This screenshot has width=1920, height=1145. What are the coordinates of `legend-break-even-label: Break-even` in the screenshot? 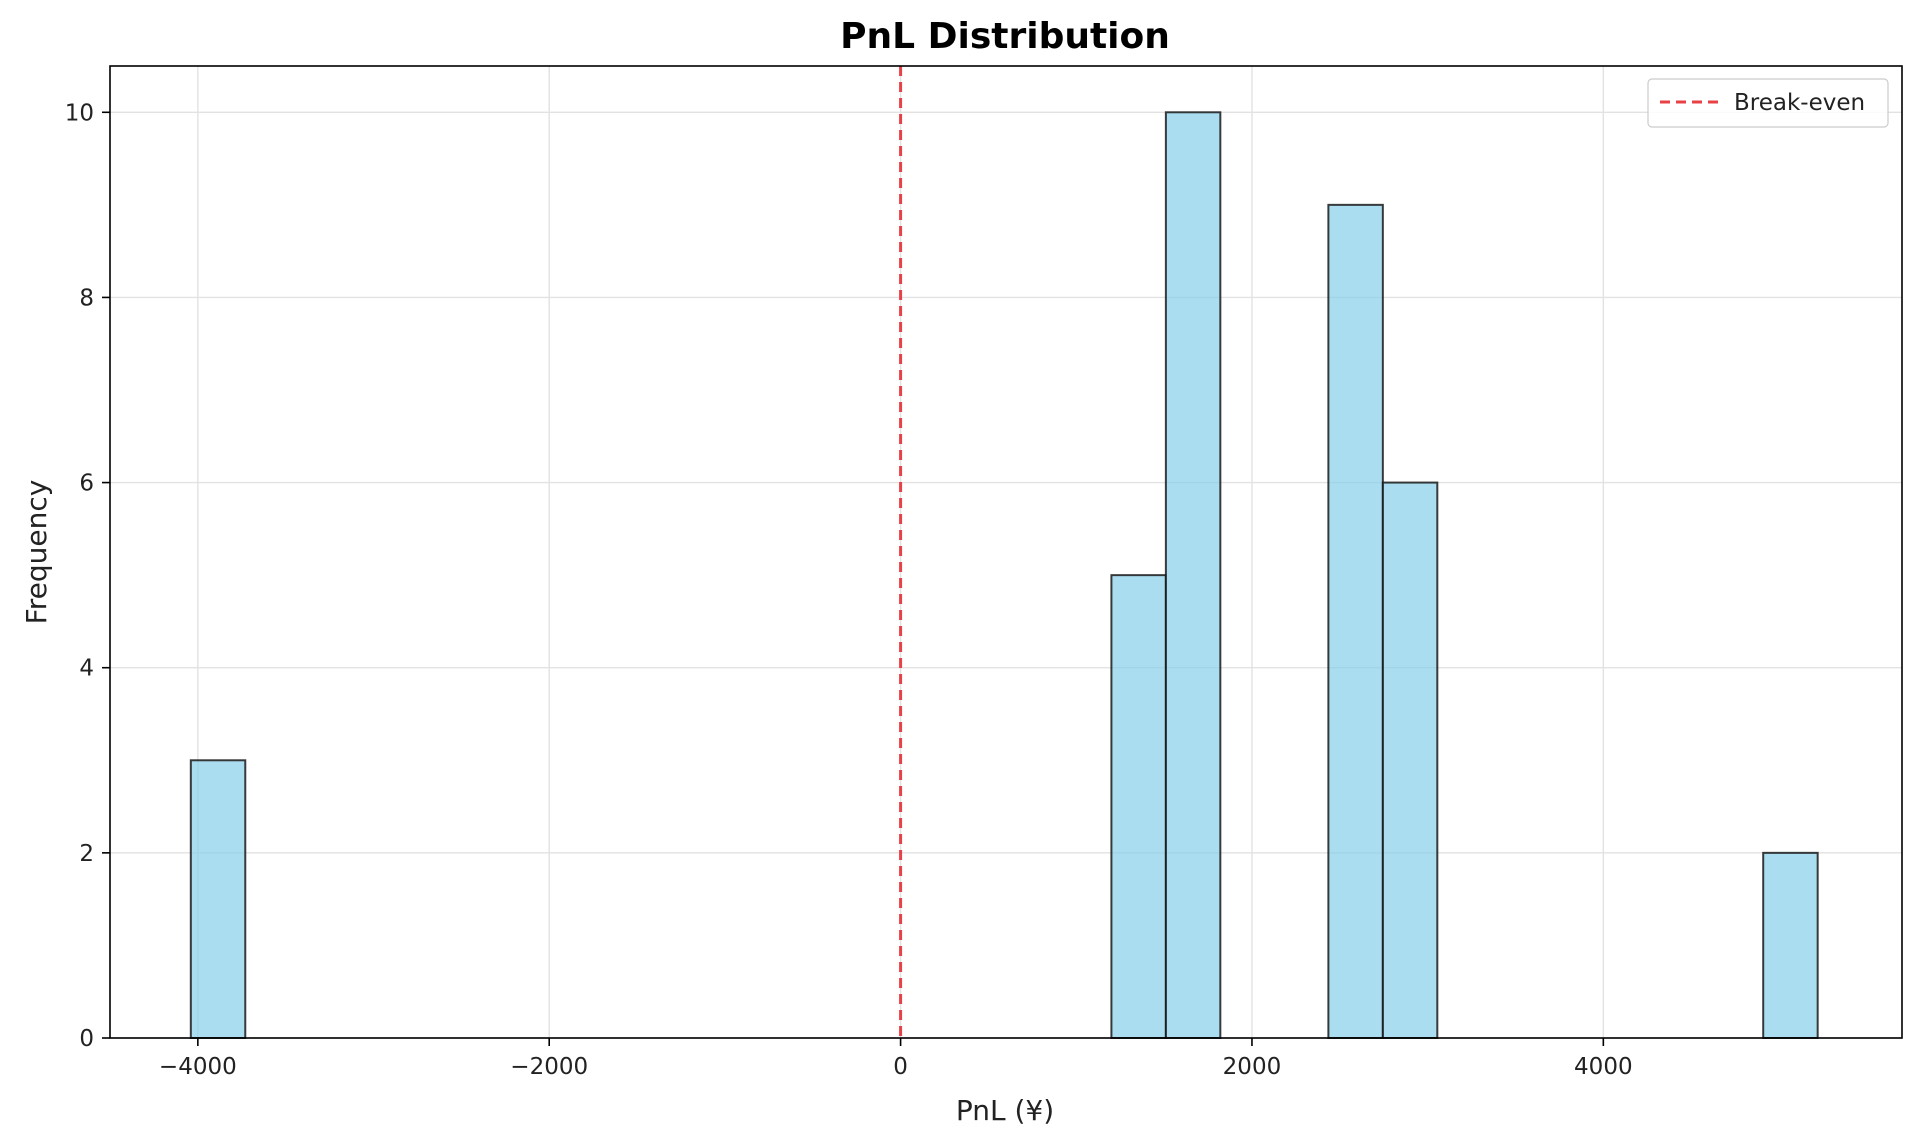 It's located at (1799, 103).